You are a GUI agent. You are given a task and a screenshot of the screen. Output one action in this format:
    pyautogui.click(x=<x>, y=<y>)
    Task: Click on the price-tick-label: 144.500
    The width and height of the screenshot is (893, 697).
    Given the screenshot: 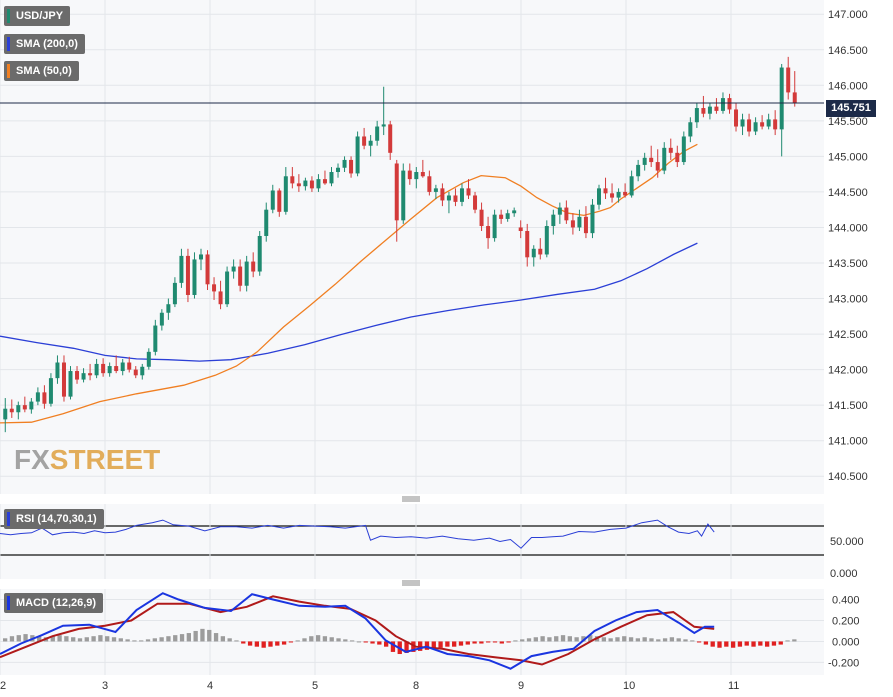 What is the action you would take?
    pyautogui.click(x=848, y=193)
    